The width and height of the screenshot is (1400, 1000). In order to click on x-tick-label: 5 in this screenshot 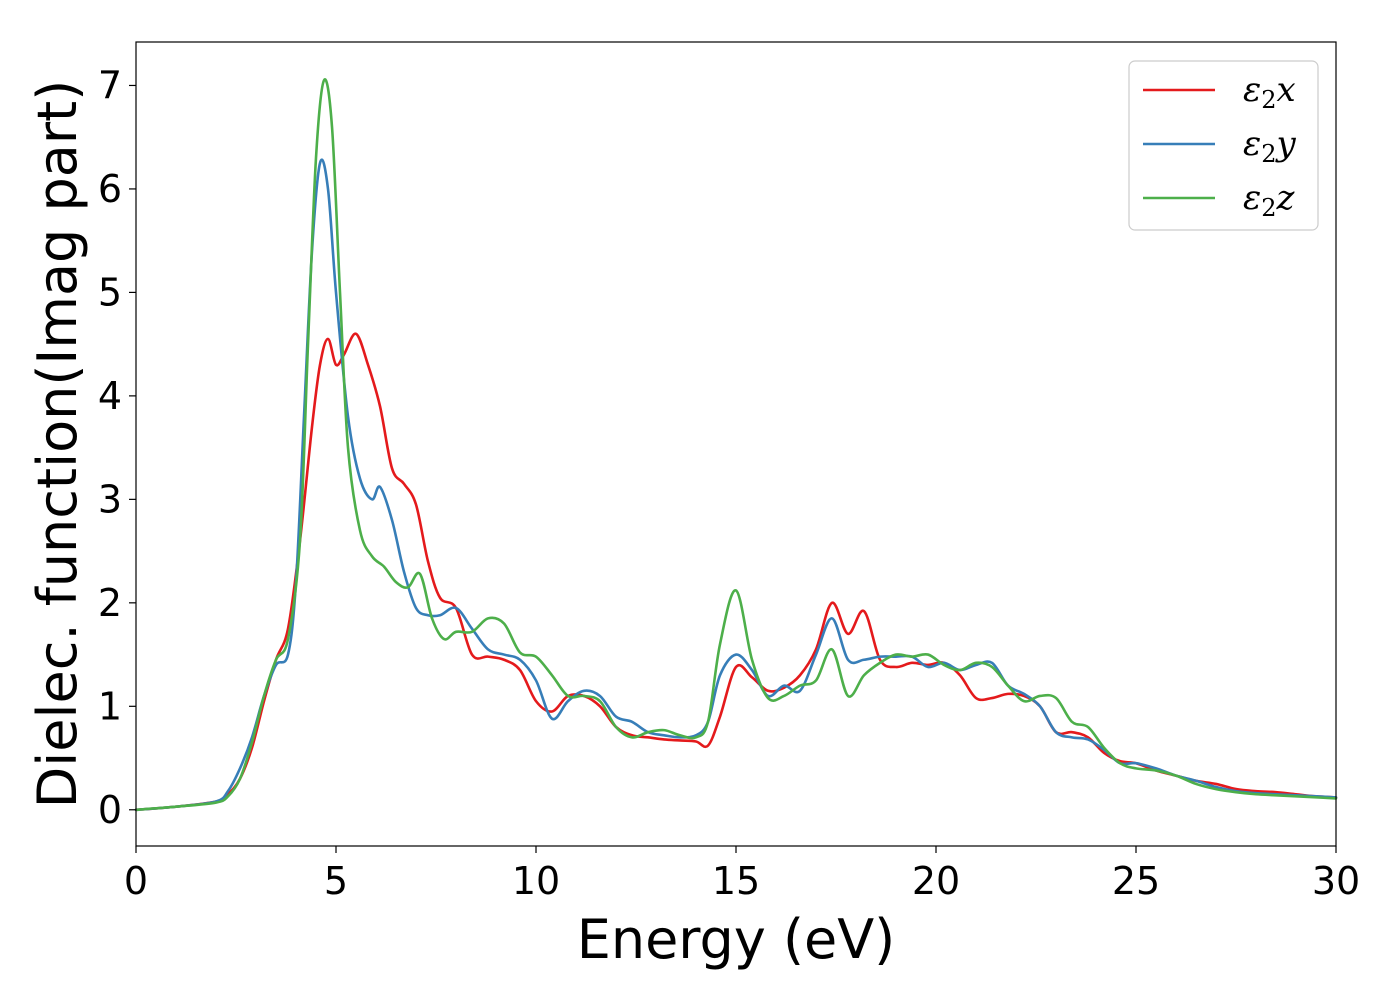, I will do `click(336, 881)`.